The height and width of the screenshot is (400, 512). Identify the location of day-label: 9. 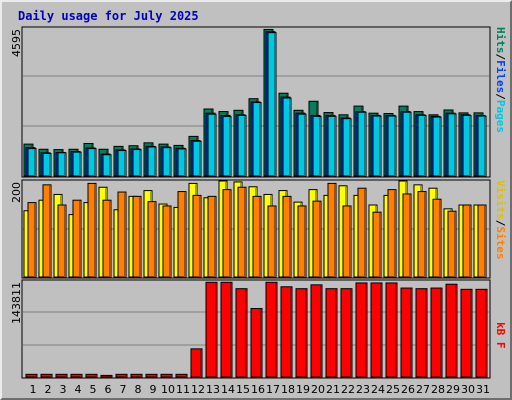
(153, 389).